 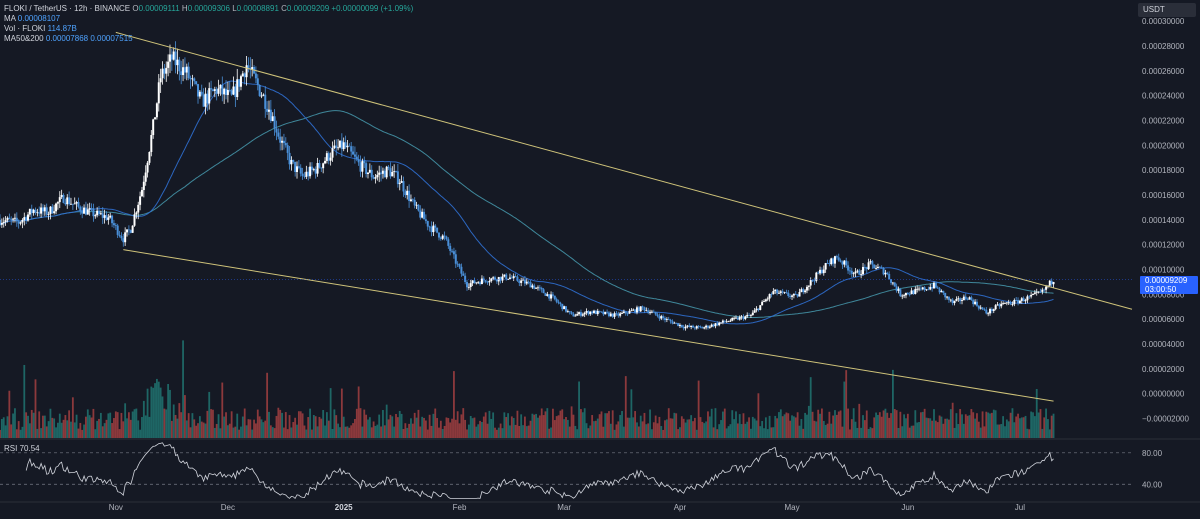 What do you see at coordinates (1167, 10) in the screenshot?
I see `currency-badge: USDT` at bounding box center [1167, 10].